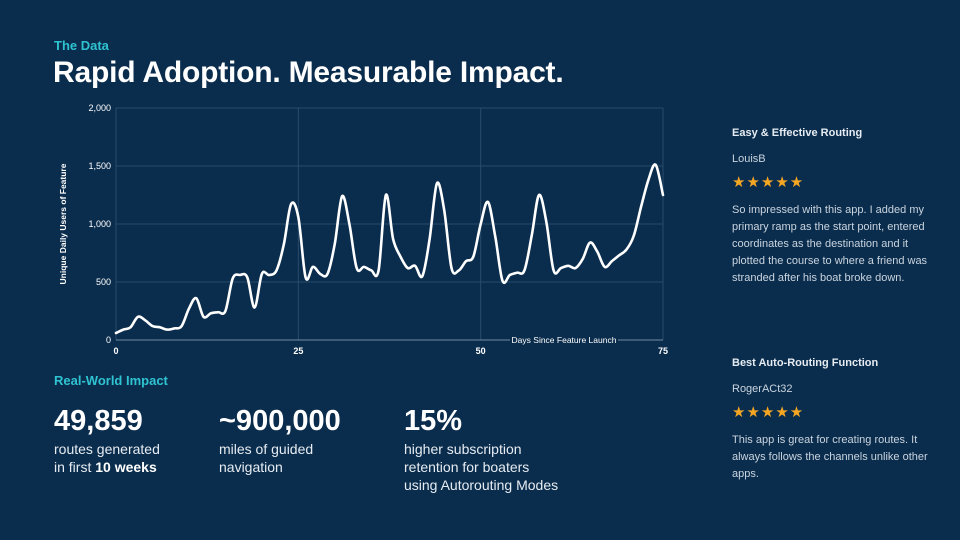 This screenshot has width=960, height=540. I want to click on x-axis-label-background, so click(564, 340).